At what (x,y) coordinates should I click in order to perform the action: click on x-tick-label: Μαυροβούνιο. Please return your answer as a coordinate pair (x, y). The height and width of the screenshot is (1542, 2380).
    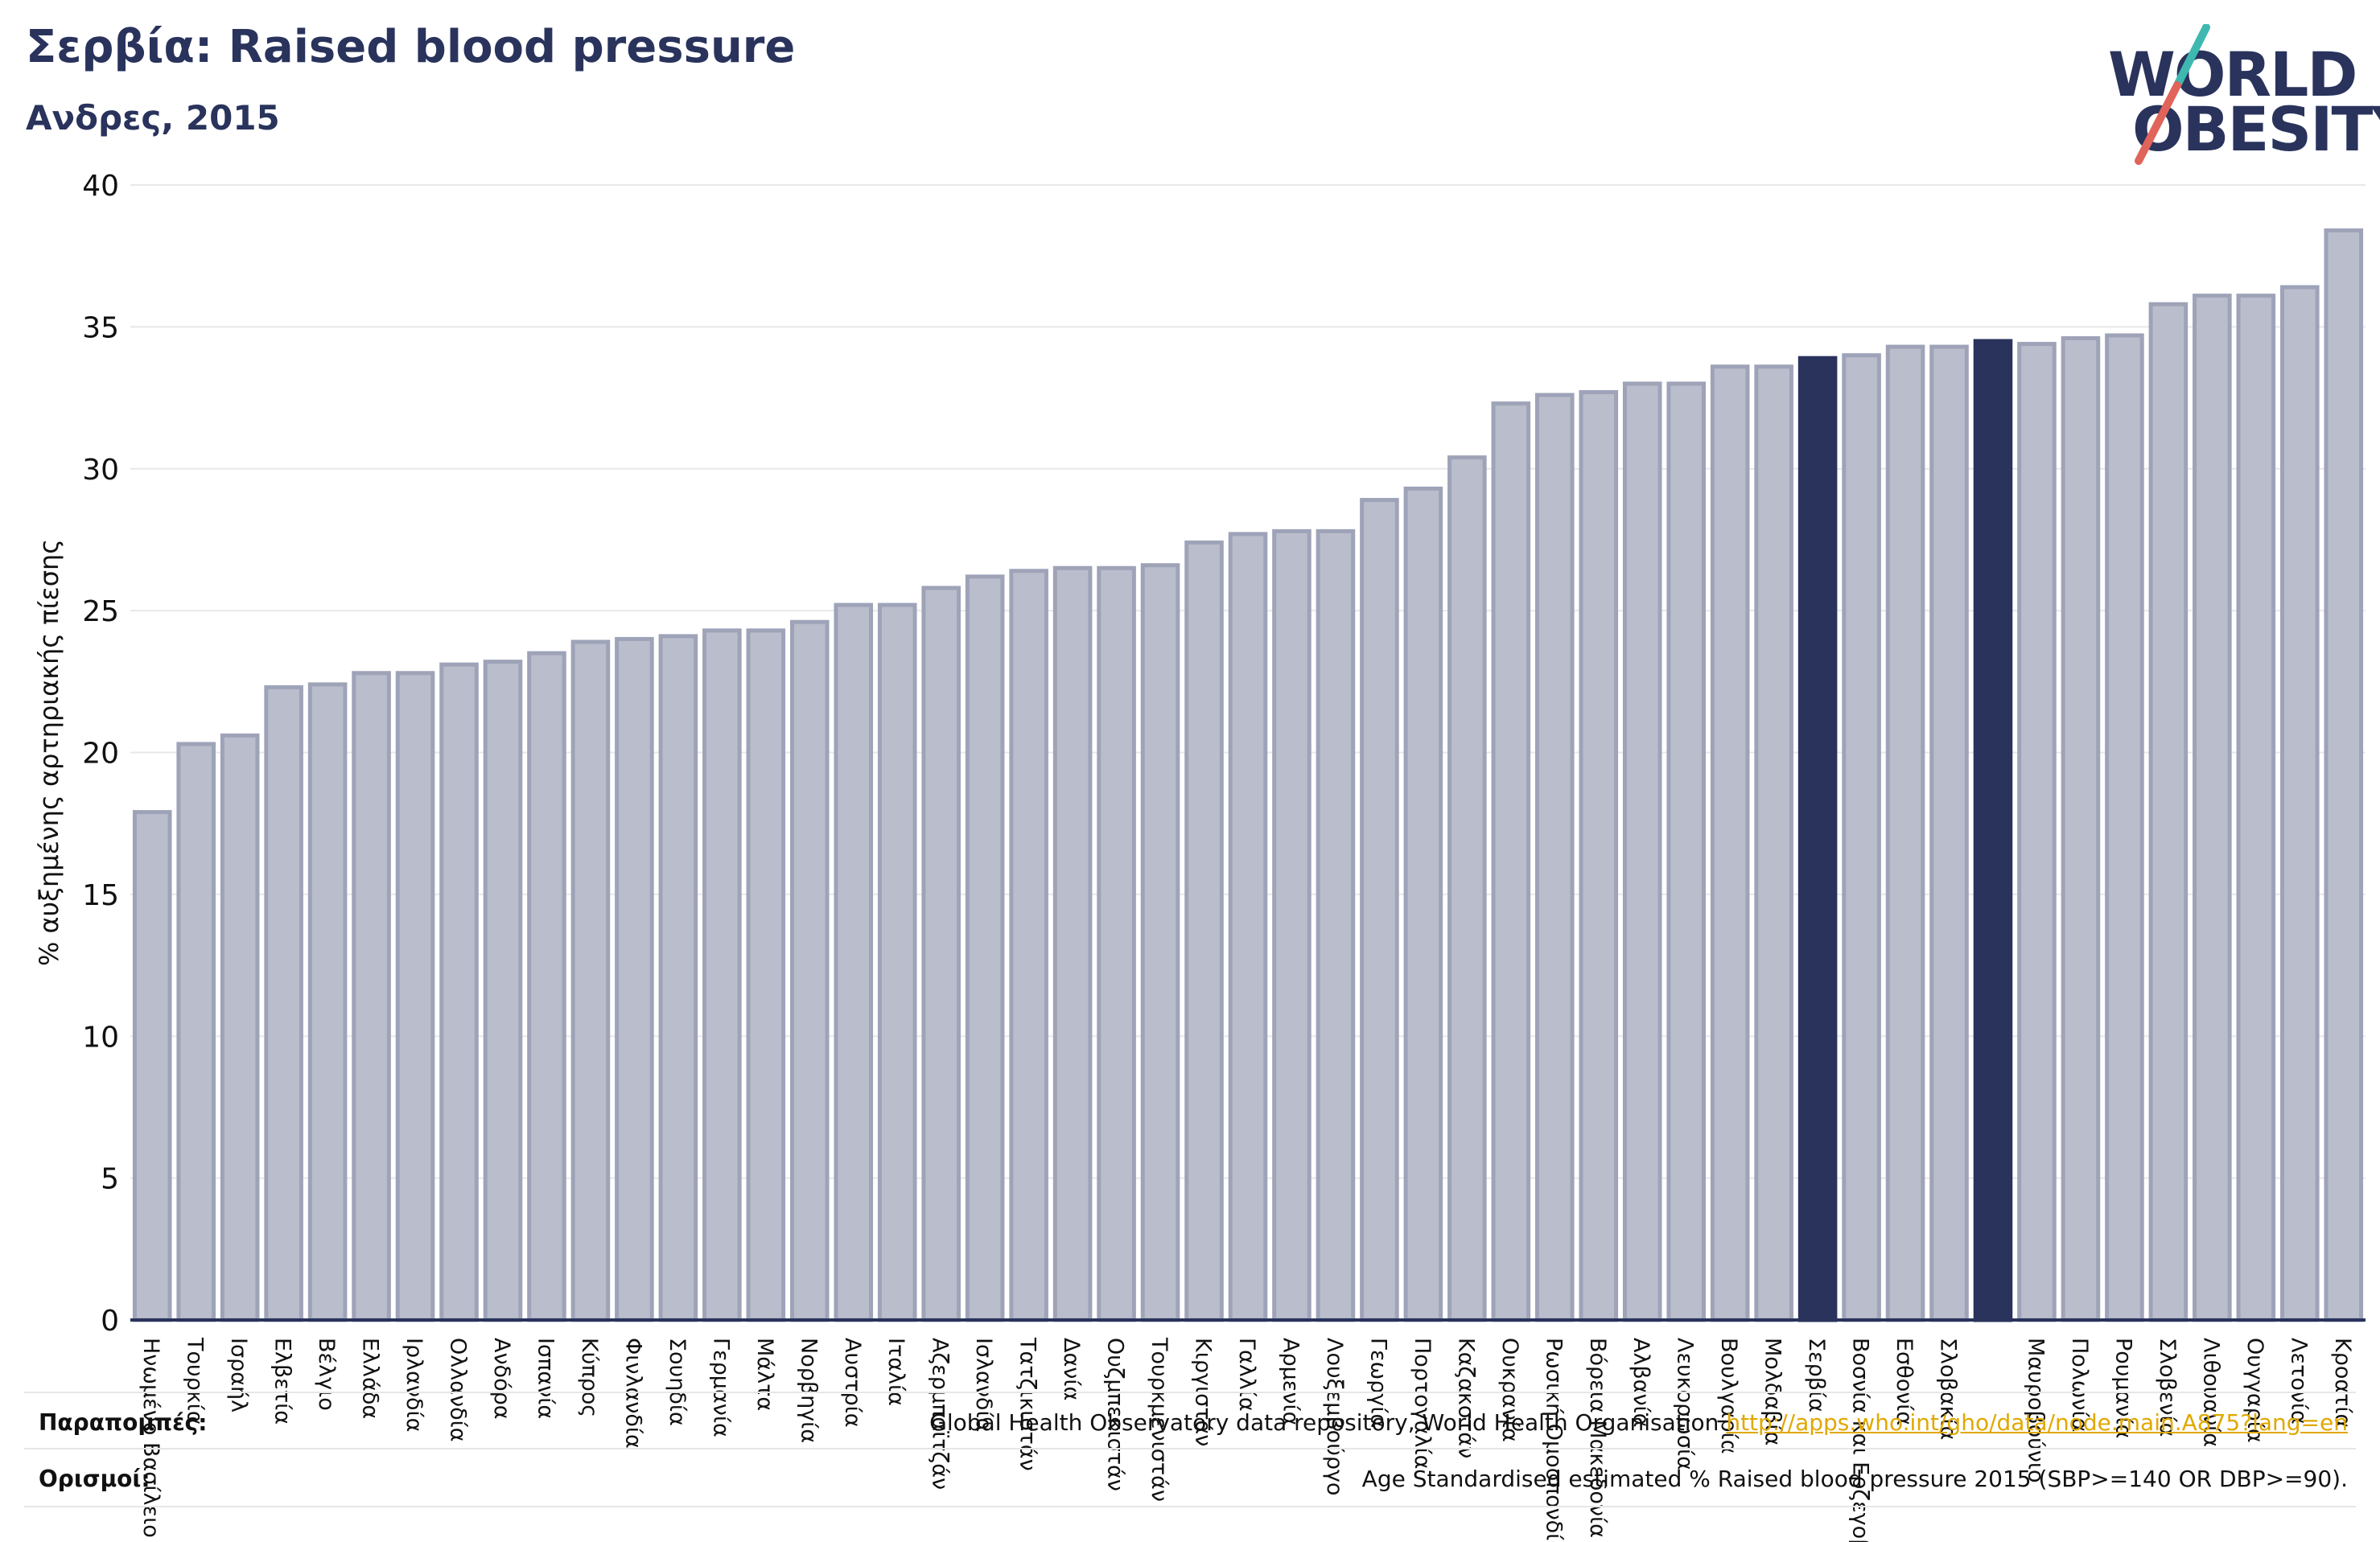
    Looking at the image, I should click on (2036, 1410).